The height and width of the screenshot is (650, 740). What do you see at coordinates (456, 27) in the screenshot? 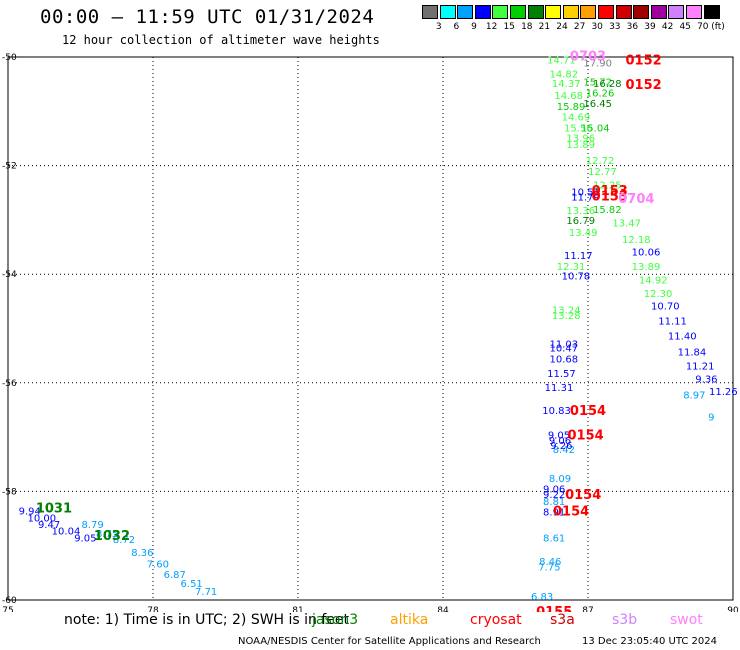
I see `scale-label: 6` at bounding box center [456, 27].